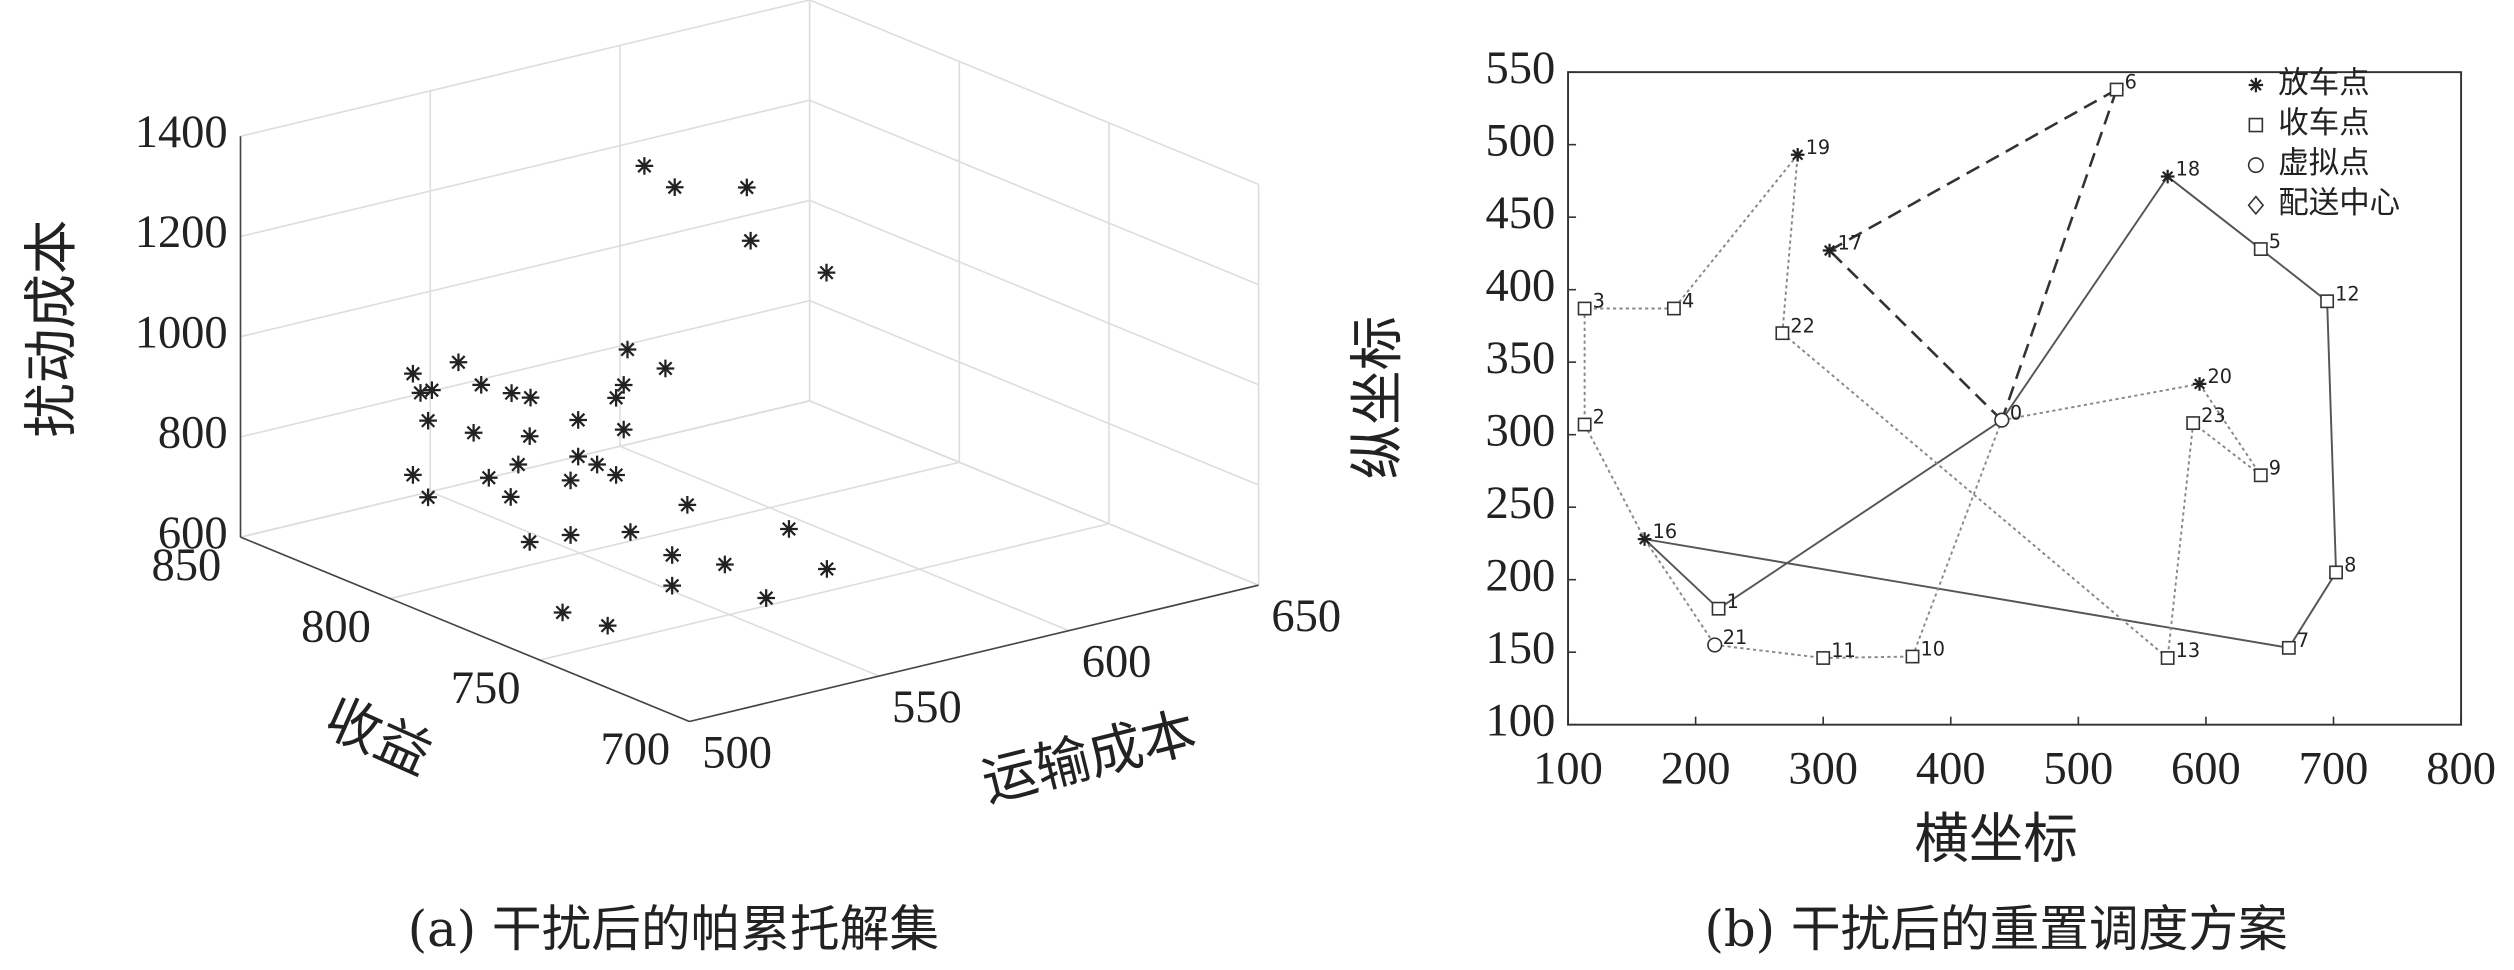  Describe the element at coordinates (465, 629) in the screenshot. I see `y-axis-line` at that location.